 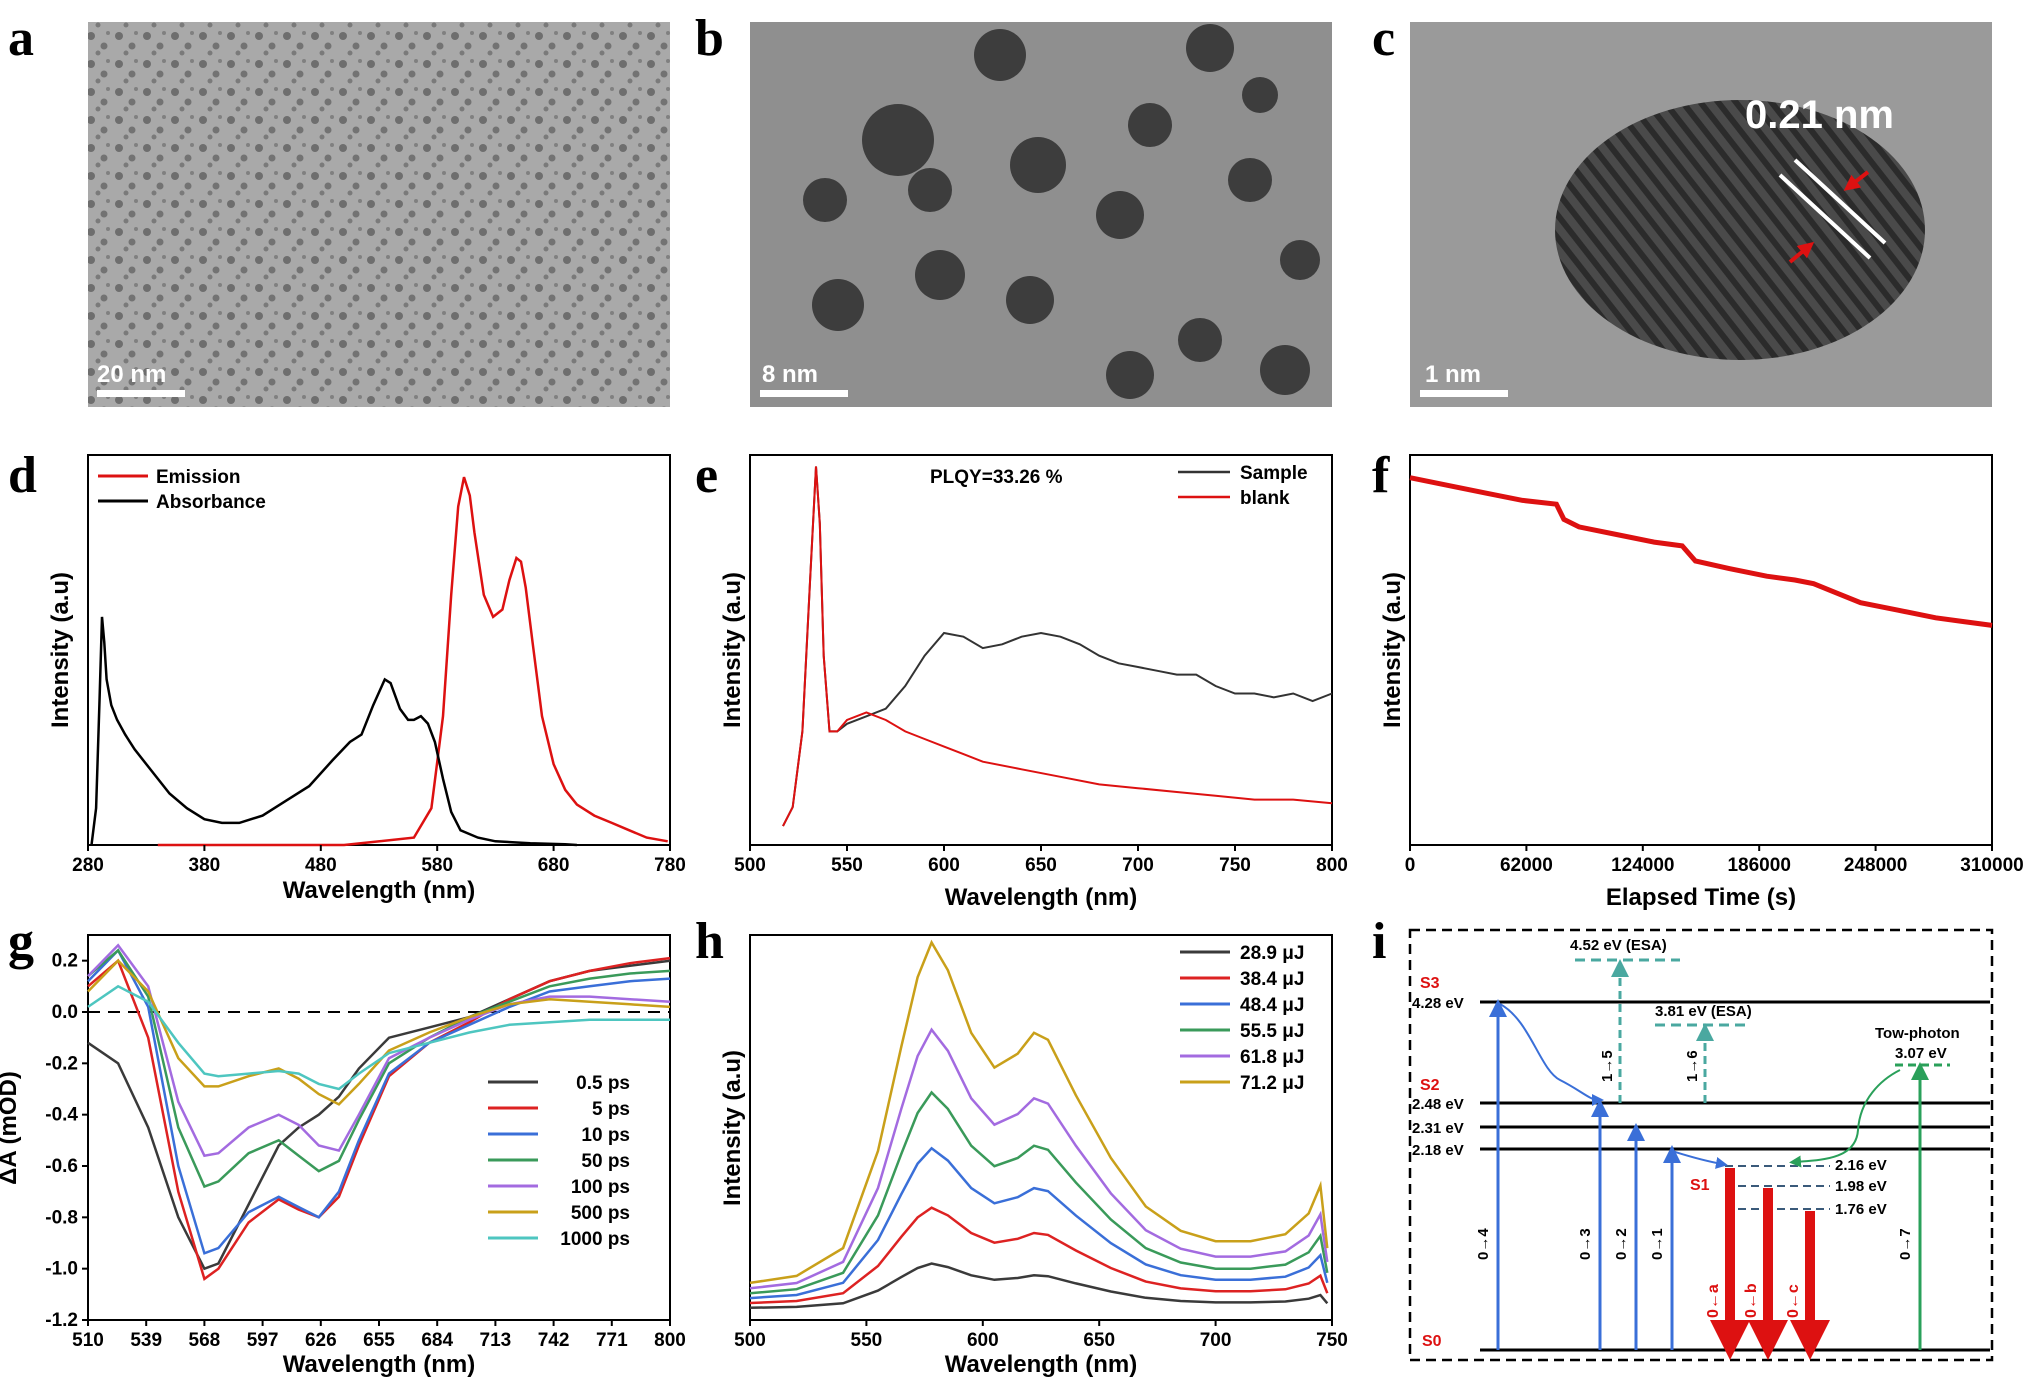 I want to click on xtick-label: 597, so click(x=263, y=1340).